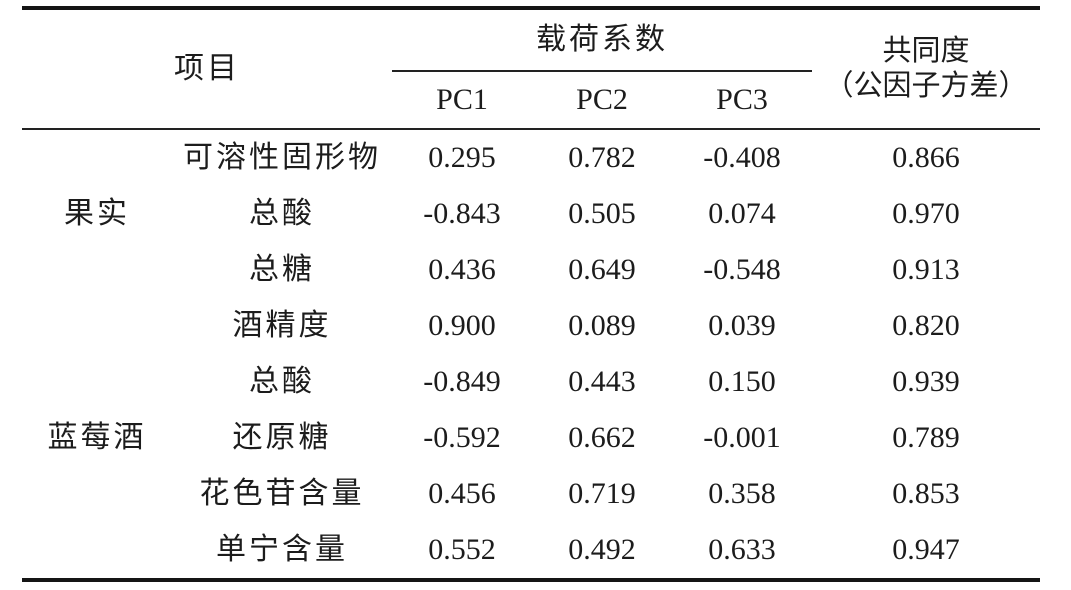 The height and width of the screenshot is (590, 1071). Describe the element at coordinates (462, 494) in the screenshot. I see `cell-pc1: 0.456` at that location.